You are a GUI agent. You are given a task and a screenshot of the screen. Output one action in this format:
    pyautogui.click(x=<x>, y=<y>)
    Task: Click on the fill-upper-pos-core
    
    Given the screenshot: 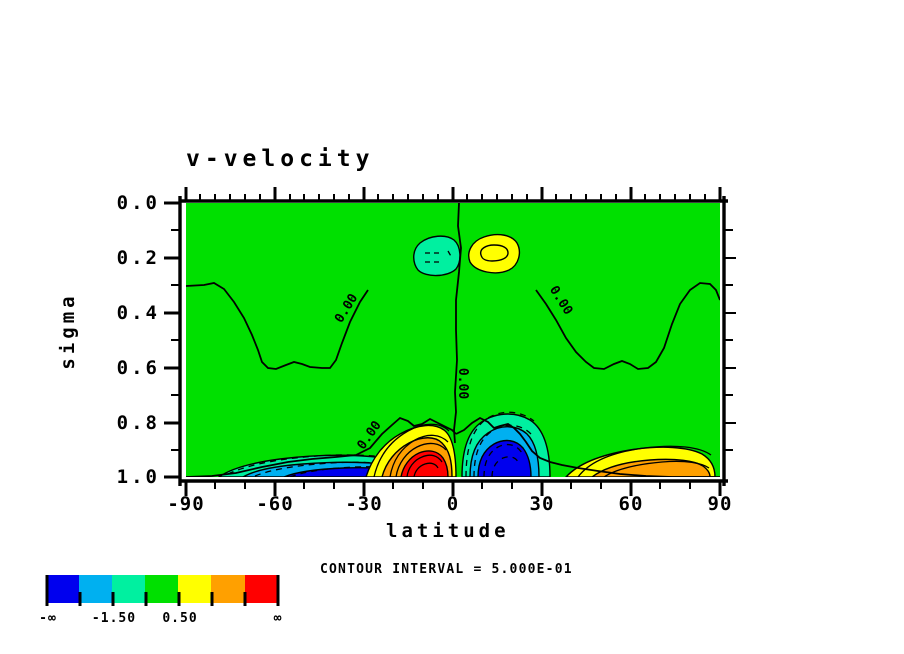 What is the action you would take?
    pyautogui.click(x=494, y=253)
    